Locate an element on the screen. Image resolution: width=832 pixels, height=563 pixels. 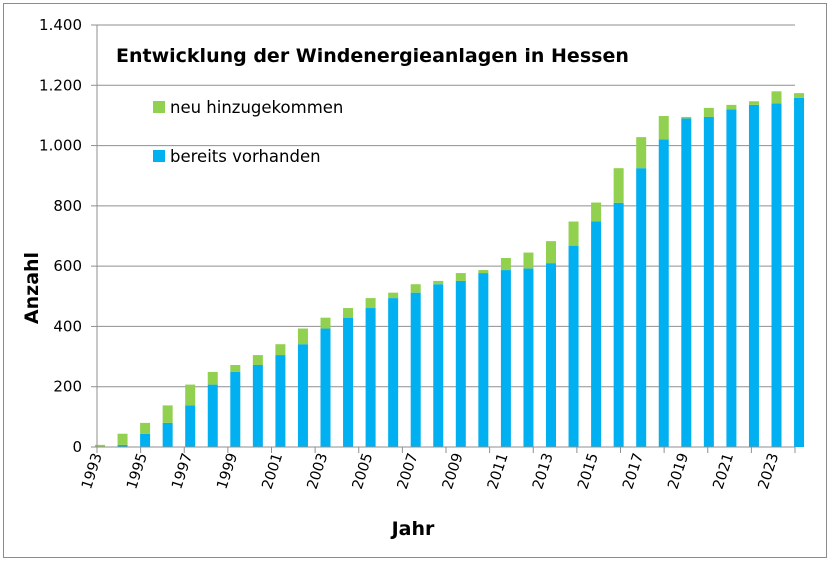
bar-existing-2002 is located at coordinates (302, 395).